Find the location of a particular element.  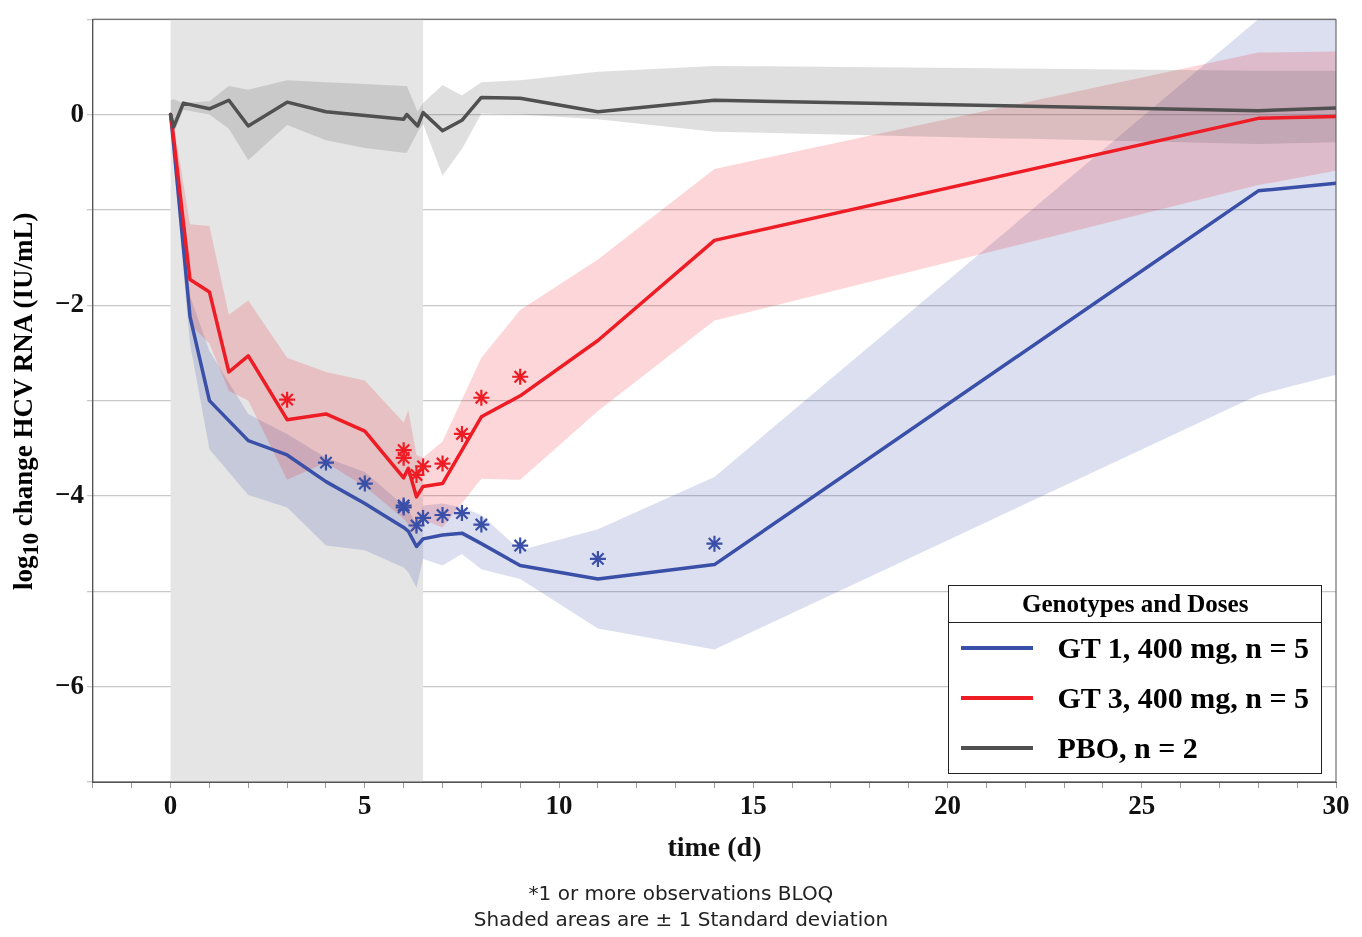

text: *1 or more observations BLOQ is located at coordinates (681, 893).